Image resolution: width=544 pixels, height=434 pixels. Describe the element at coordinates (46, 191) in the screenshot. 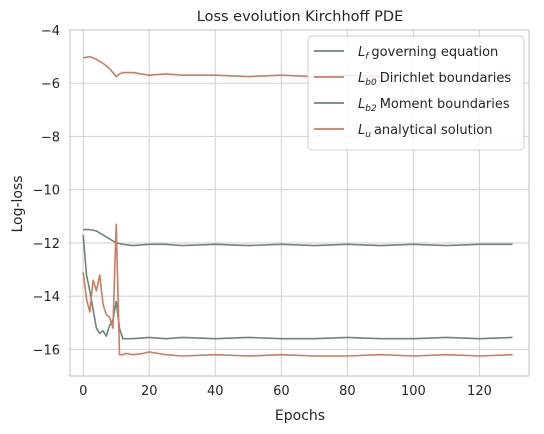

I see `y-tick-label: −10` at that location.